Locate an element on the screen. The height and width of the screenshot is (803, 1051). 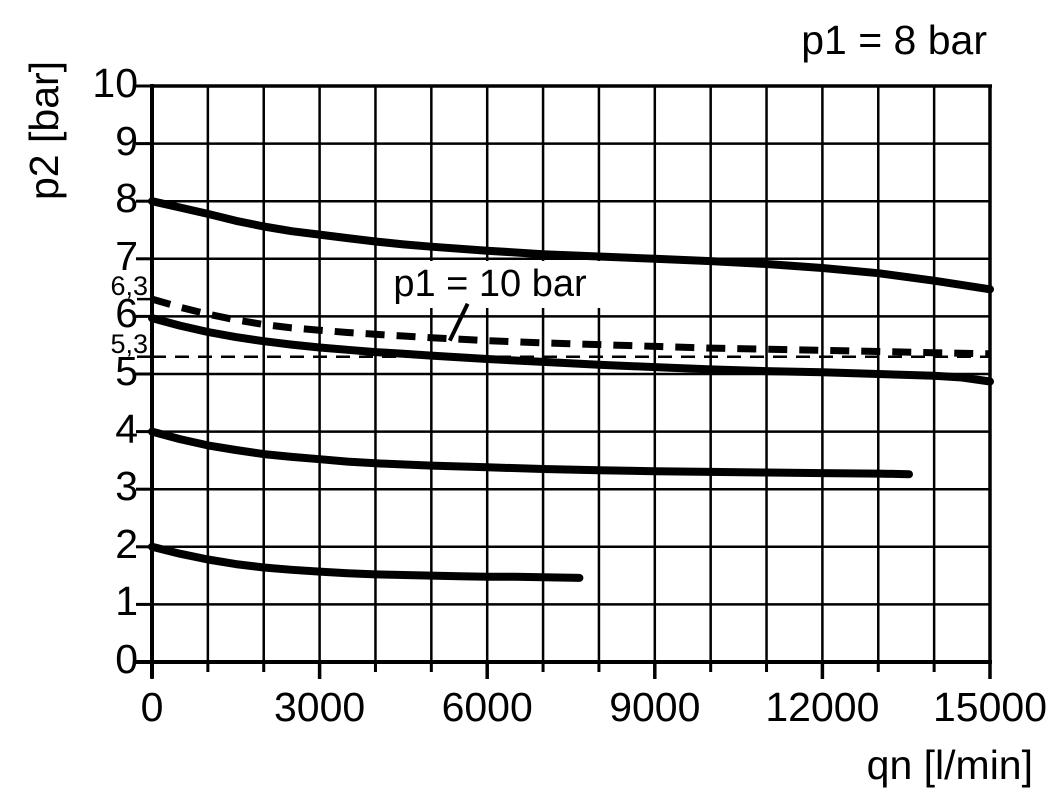
y-special-tick-label: 5,3 is located at coordinates (129, 343).